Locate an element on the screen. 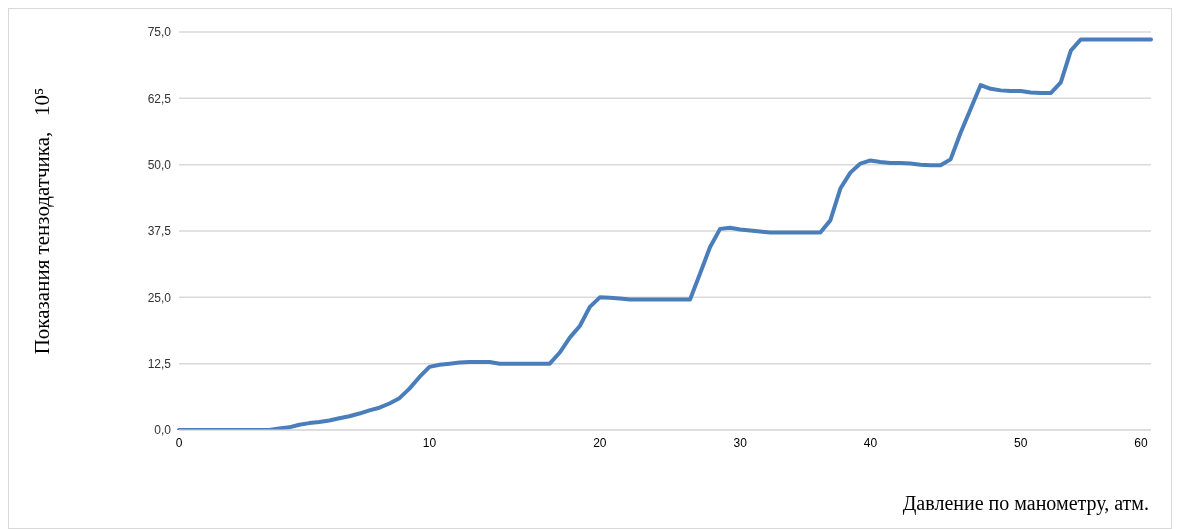  x-tick-label: 30 is located at coordinates (740, 442).